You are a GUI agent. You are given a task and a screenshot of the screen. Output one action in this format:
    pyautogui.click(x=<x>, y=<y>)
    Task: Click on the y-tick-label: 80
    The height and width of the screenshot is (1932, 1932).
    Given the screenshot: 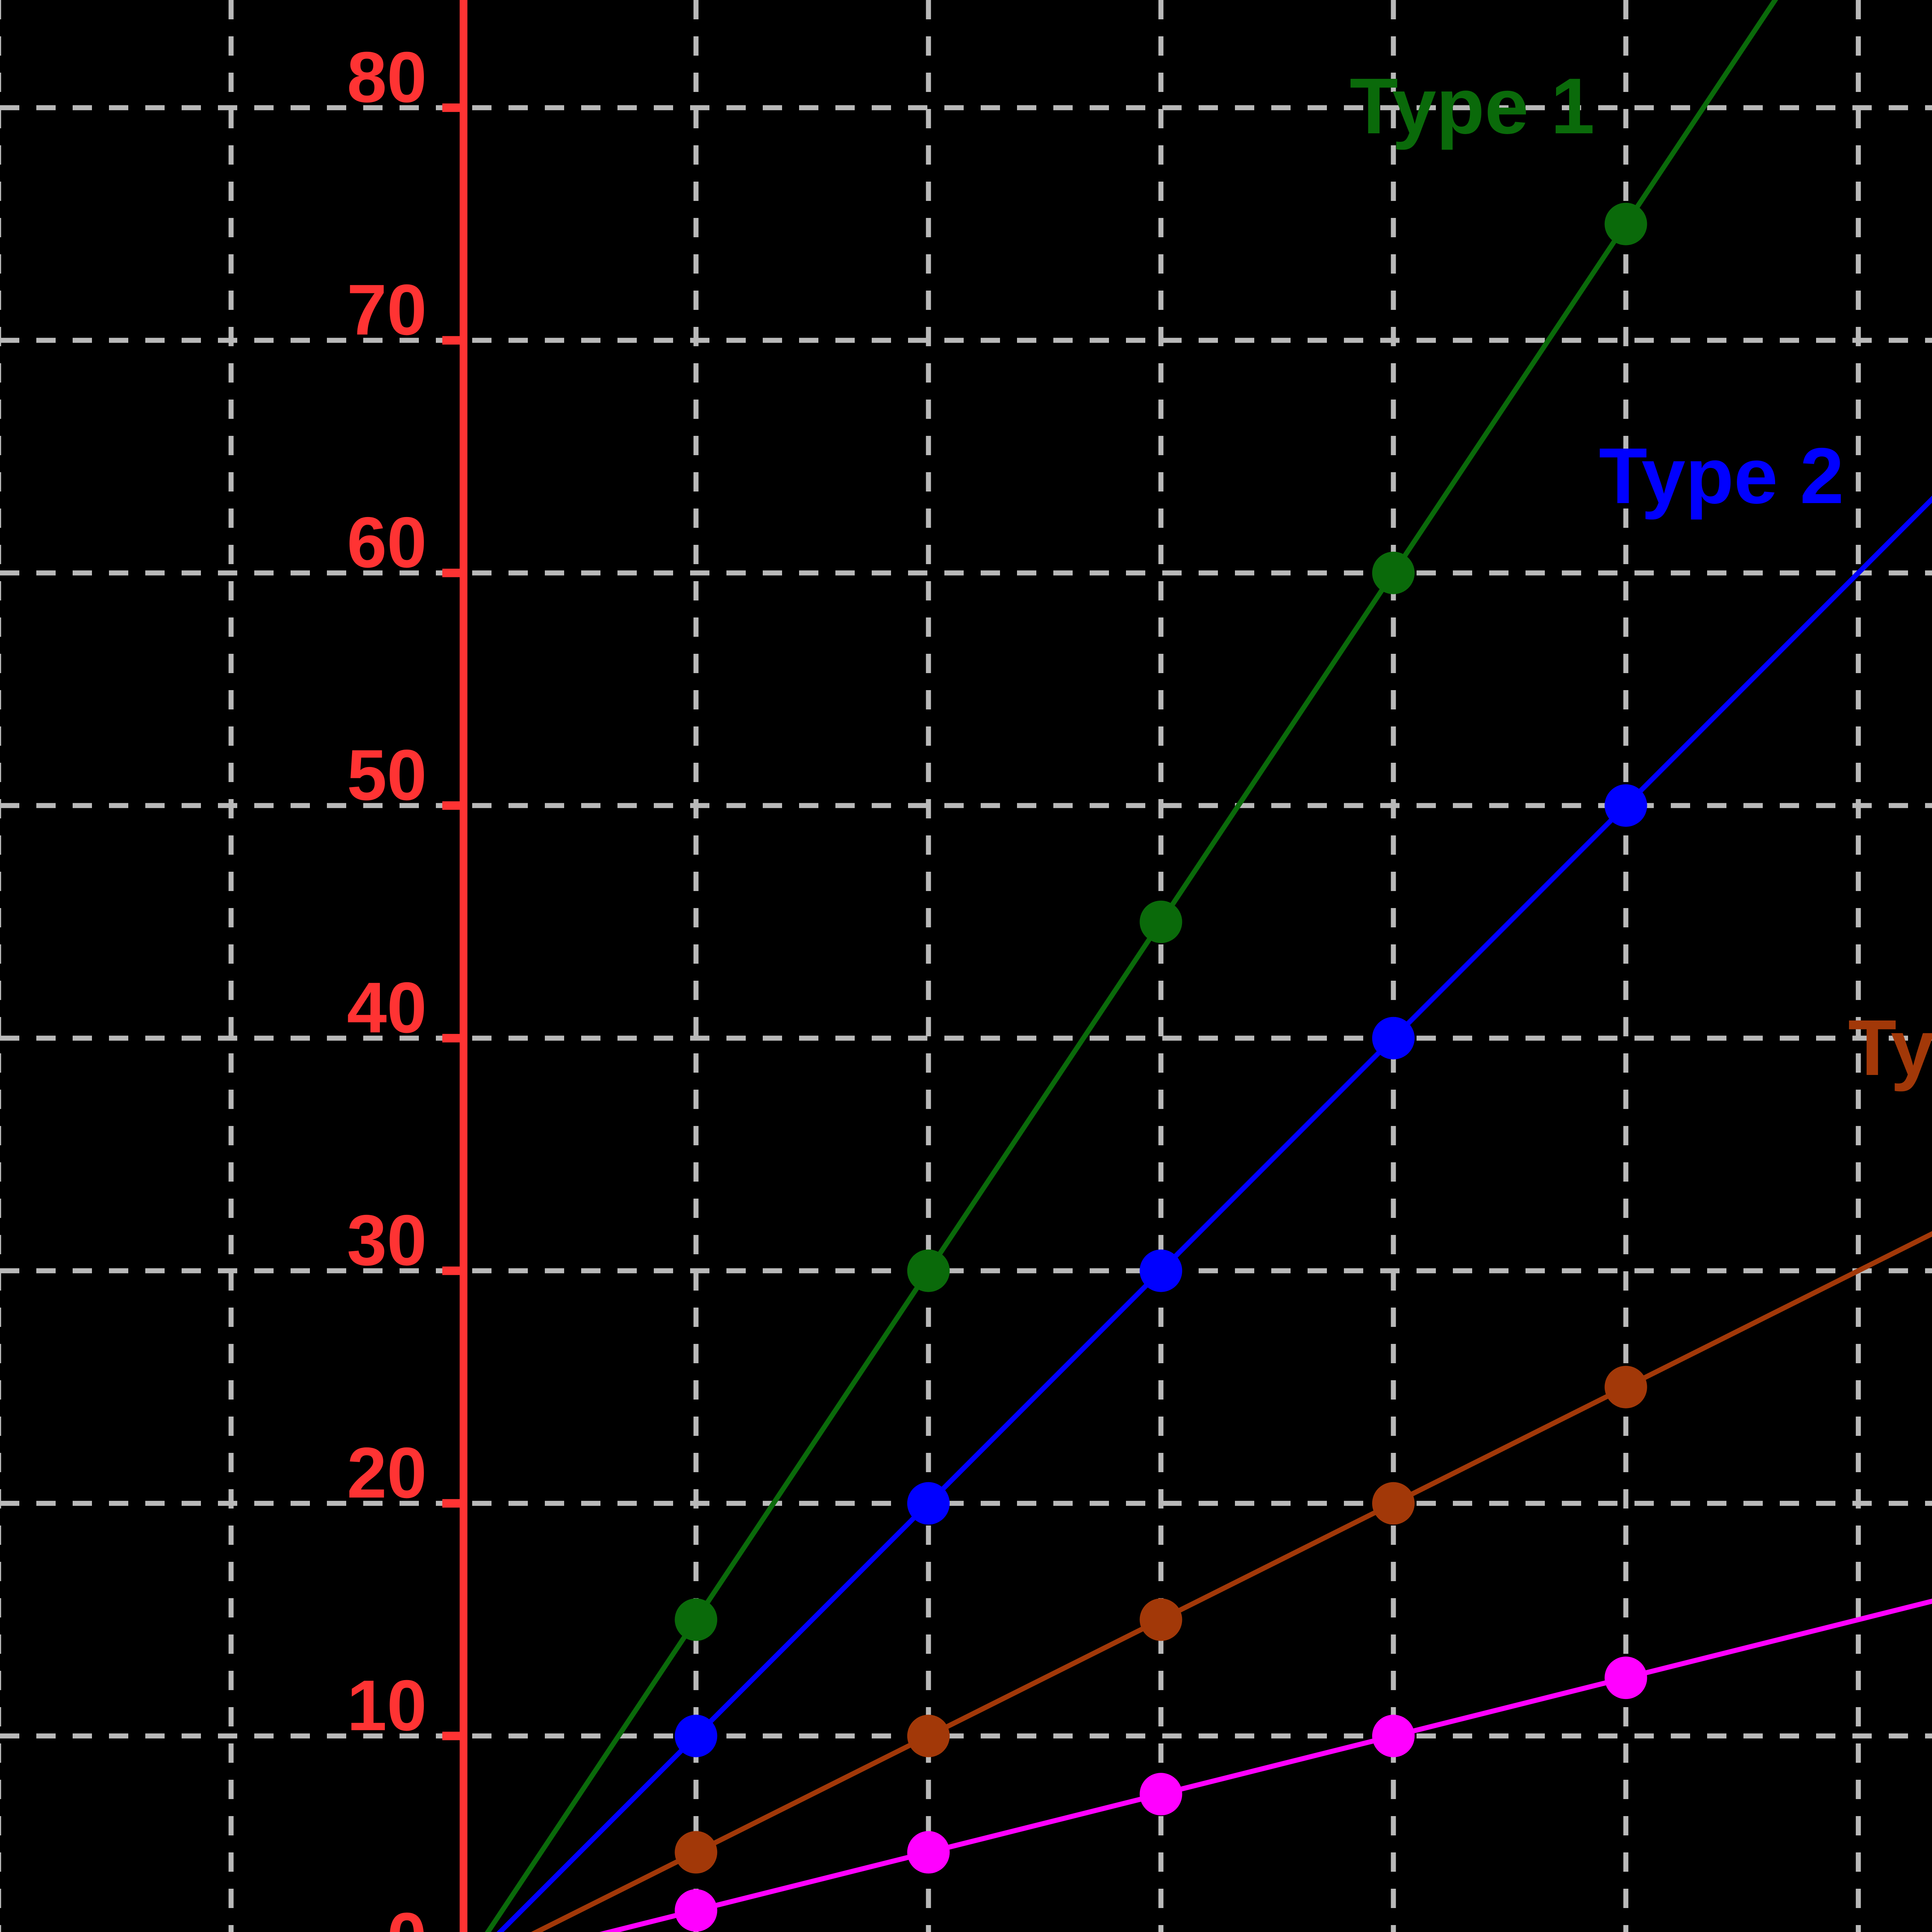 What is the action you would take?
    pyautogui.click(x=387, y=77)
    